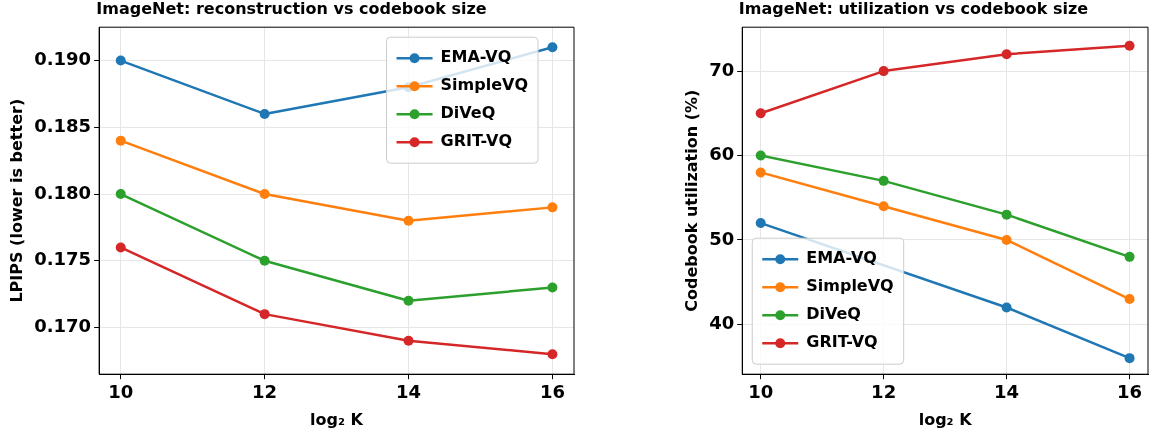 The image size is (1158, 438). What do you see at coordinates (722, 69) in the screenshot?
I see `y-tick-label: 70` at bounding box center [722, 69].